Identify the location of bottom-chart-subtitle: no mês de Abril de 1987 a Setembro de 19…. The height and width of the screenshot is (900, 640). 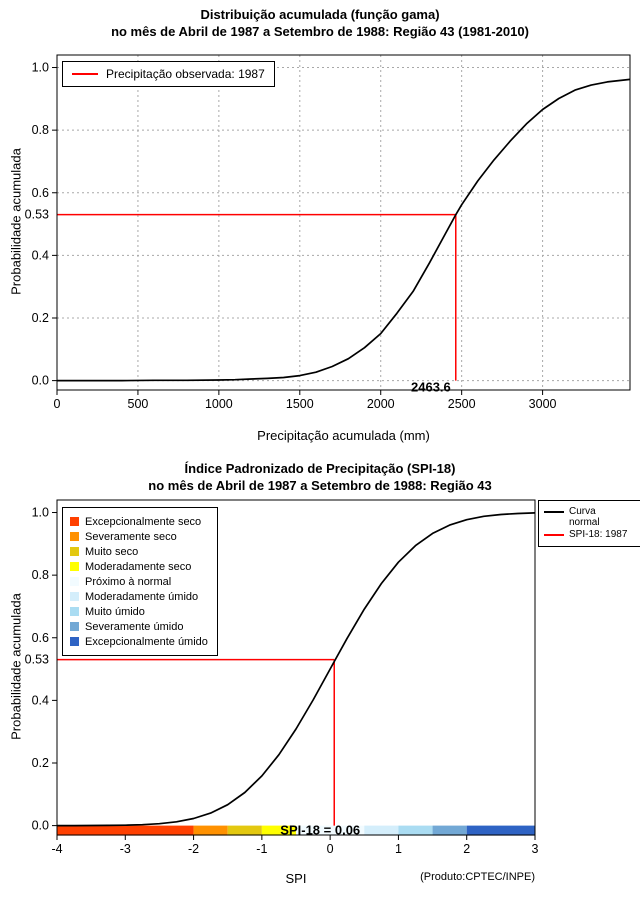
(320, 485).